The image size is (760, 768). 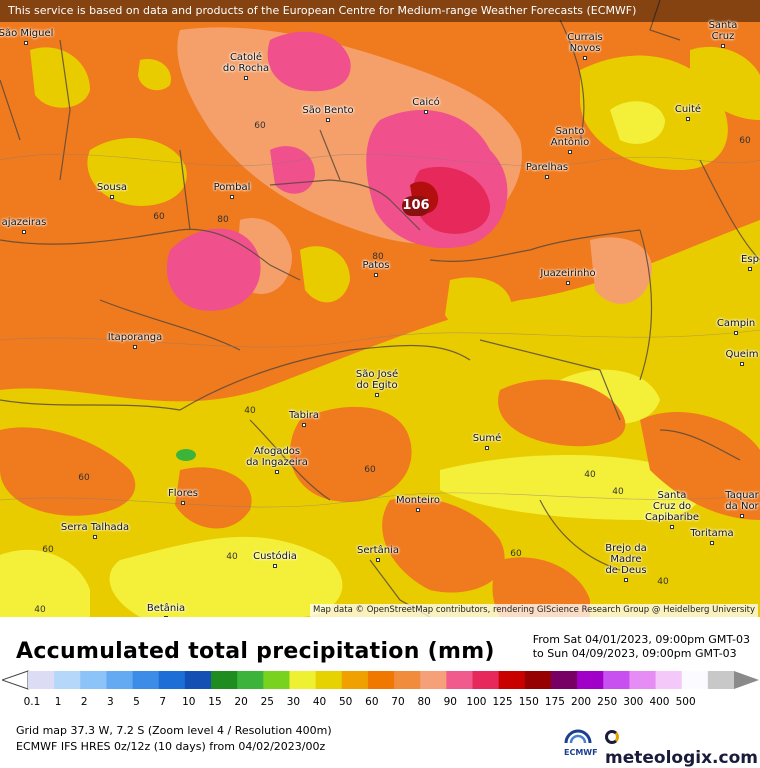 I want to click on scale-tick-label: 200, so click(x=581, y=702).